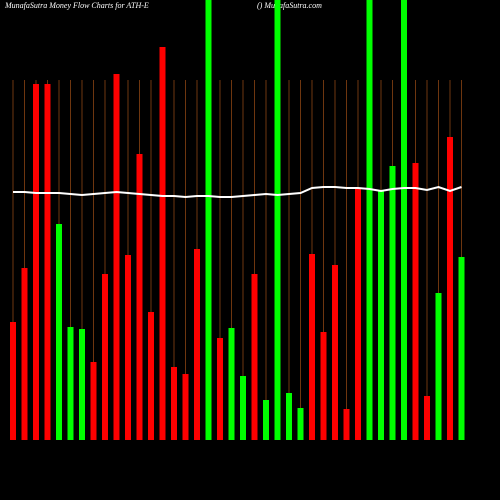  I want to click on money-flow-line, so click(237, 192).